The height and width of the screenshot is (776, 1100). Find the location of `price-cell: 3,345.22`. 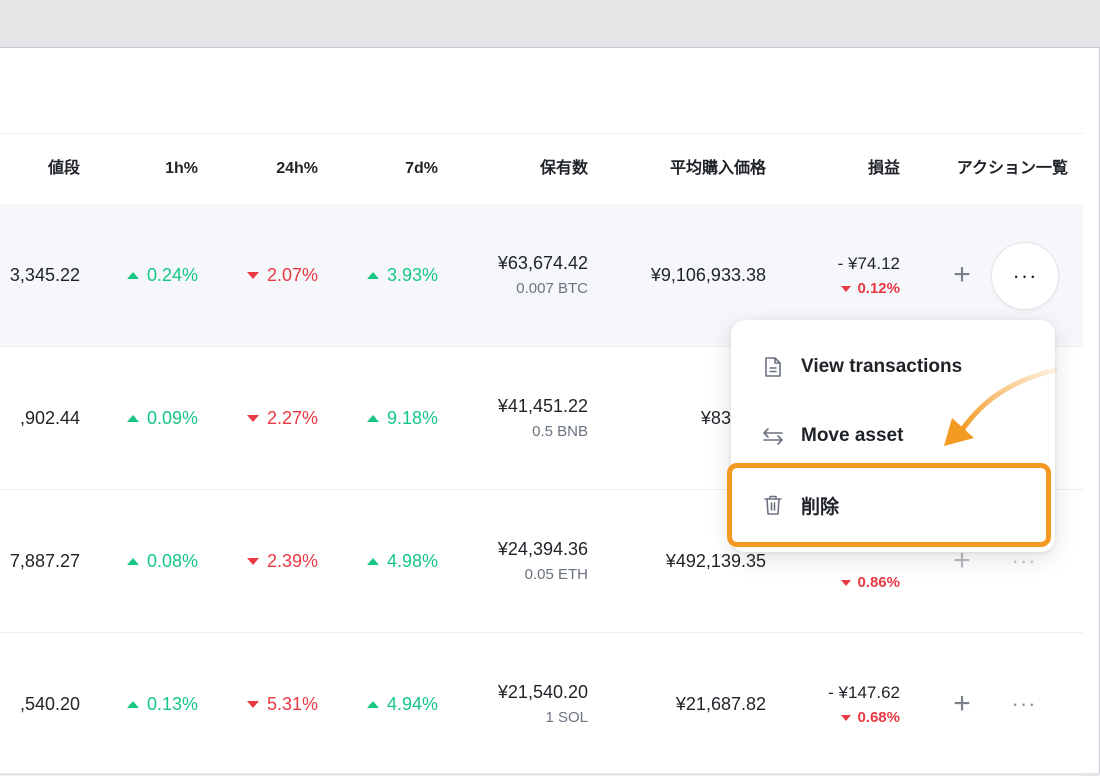

price-cell: 3,345.22 is located at coordinates (44, 274).